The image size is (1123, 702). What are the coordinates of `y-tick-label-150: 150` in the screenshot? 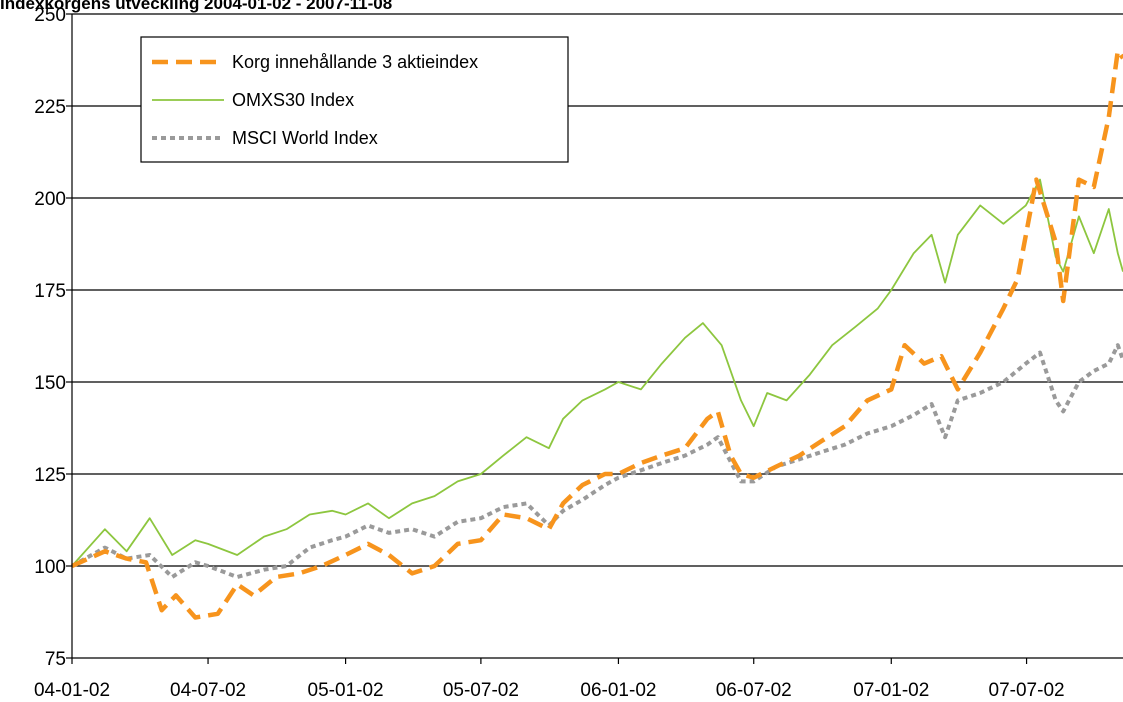 It's located at (50, 383).